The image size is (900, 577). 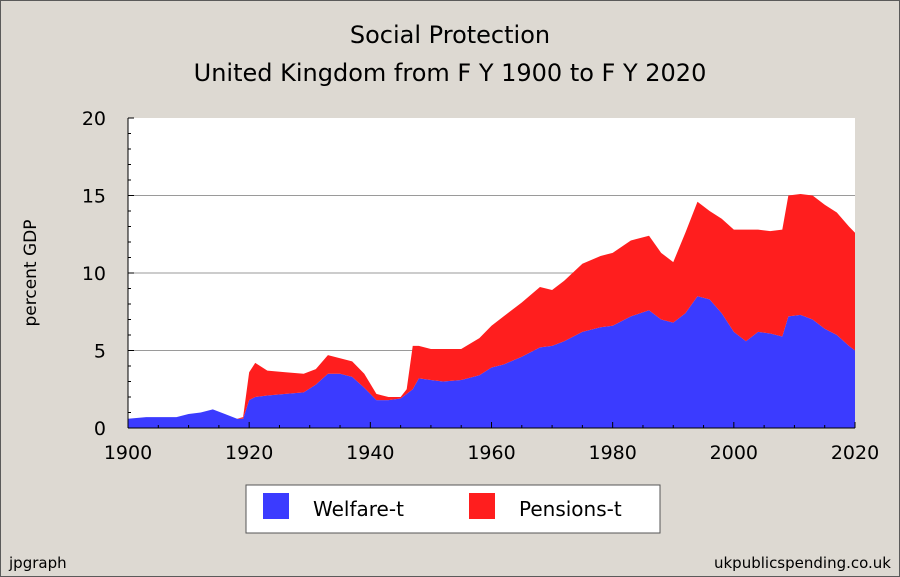 What do you see at coordinates (94, 197) in the screenshot?
I see `y-tick-label: 15` at bounding box center [94, 197].